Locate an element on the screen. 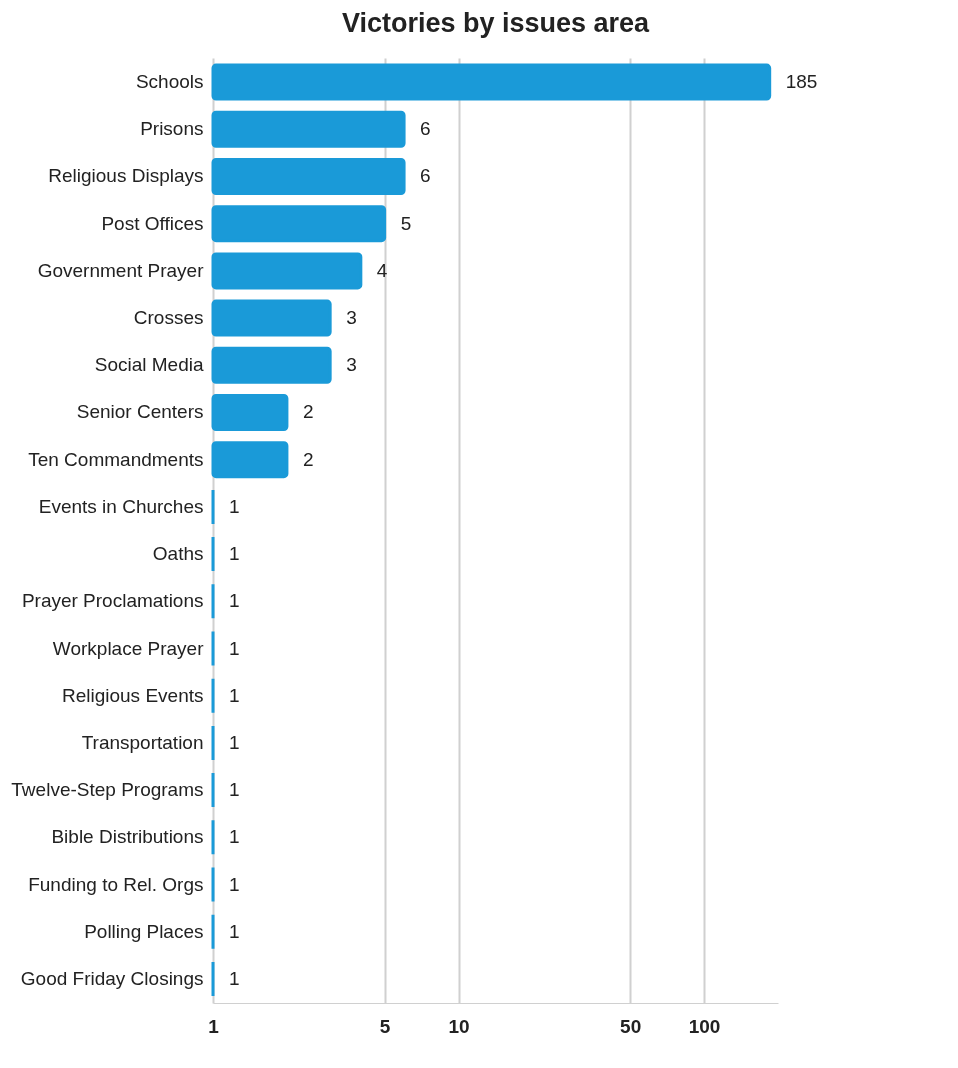 This screenshot has height=1068, width=958. y-tick-label: Oaths is located at coordinates (178, 554).